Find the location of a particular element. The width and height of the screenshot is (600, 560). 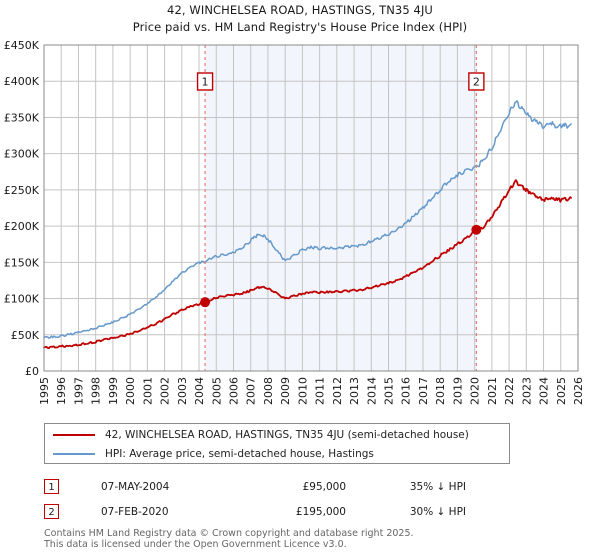

svg-text: 2001 is located at coordinates (147, 391).